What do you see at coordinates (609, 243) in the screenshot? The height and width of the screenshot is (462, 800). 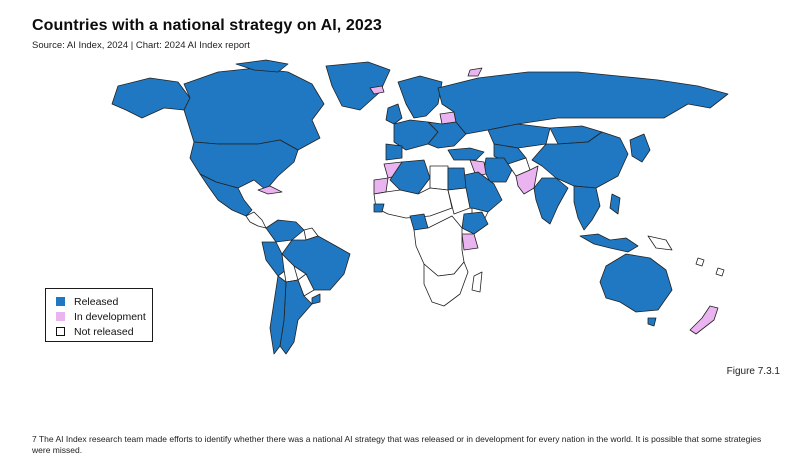 I see `region-indonesia` at bounding box center [609, 243].